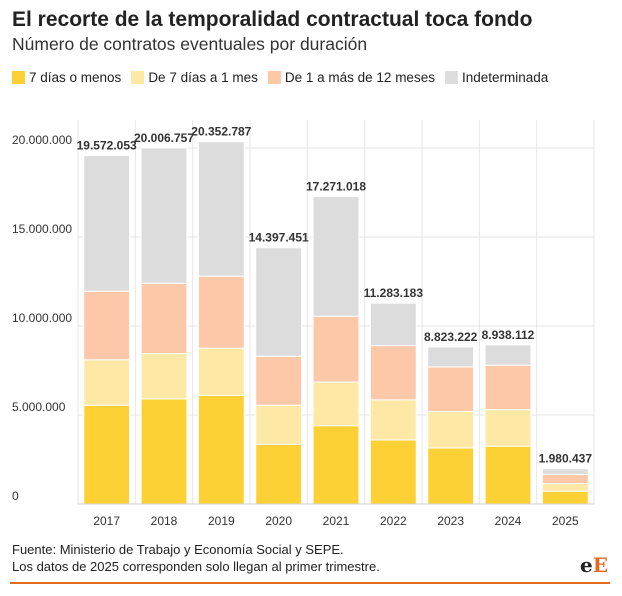 The image size is (622, 596). I want to click on x-tick-label: 2025, so click(565, 521).